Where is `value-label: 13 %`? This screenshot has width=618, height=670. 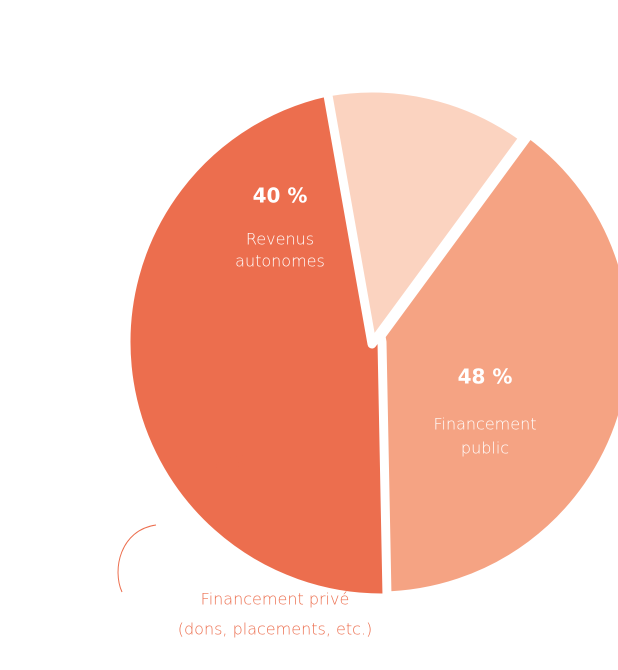 value-label: 13 % is located at coordinates (222, 464).